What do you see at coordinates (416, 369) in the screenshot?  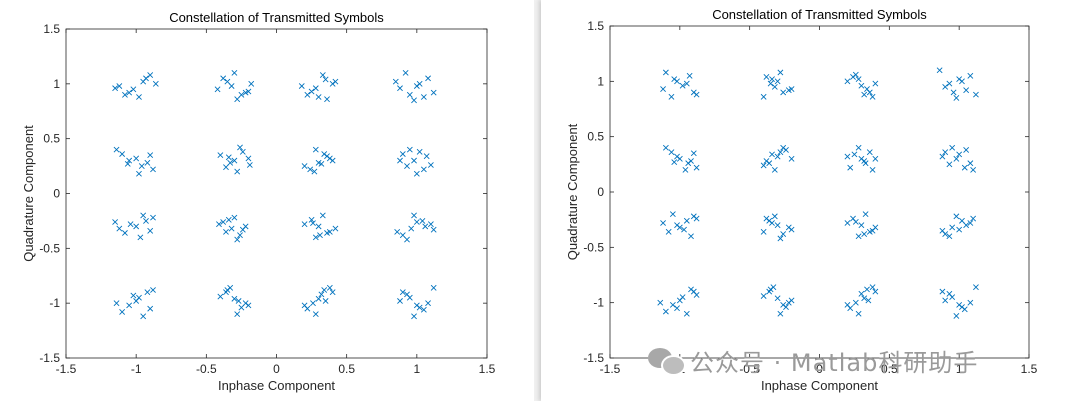 I see `x-tick-label: 1` at bounding box center [416, 369].